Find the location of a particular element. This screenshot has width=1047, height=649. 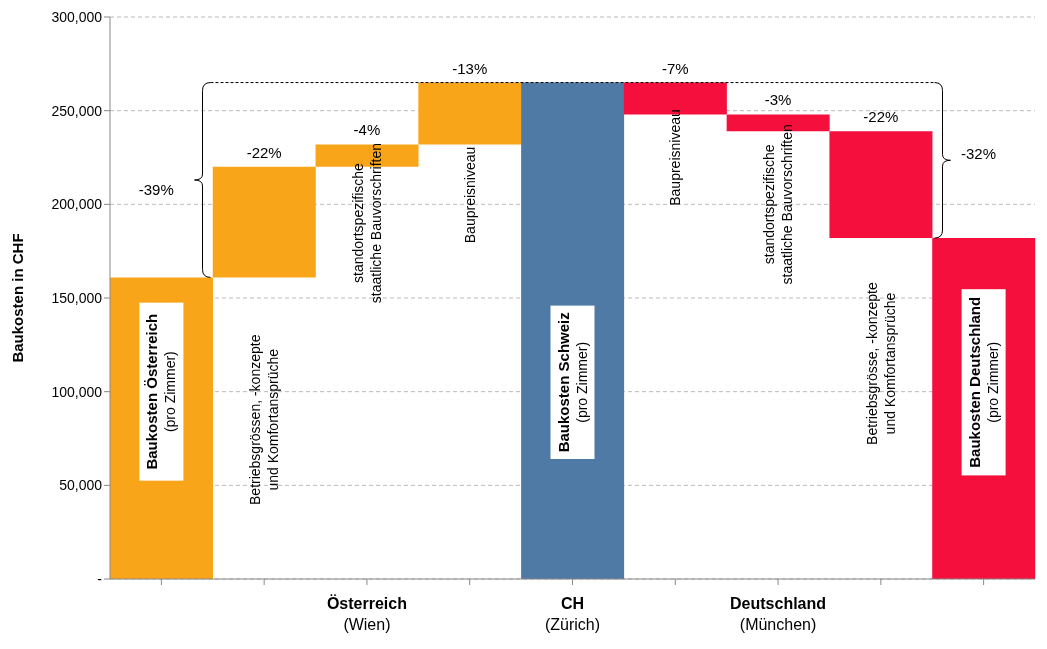

annotation: Betriebsgrösse, -konzepte und Komfortansprüche is located at coordinates (880, 363).